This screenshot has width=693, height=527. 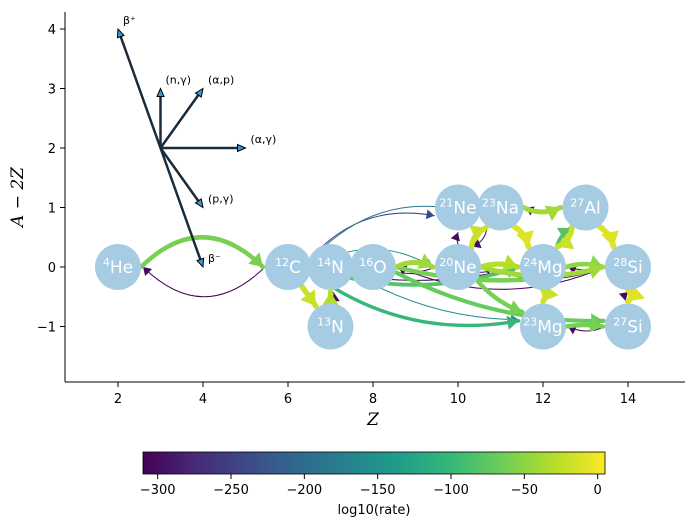 What do you see at coordinates (464, 268) in the screenshot?
I see `nucleus-symbol: Ne` at bounding box center [464, 268].